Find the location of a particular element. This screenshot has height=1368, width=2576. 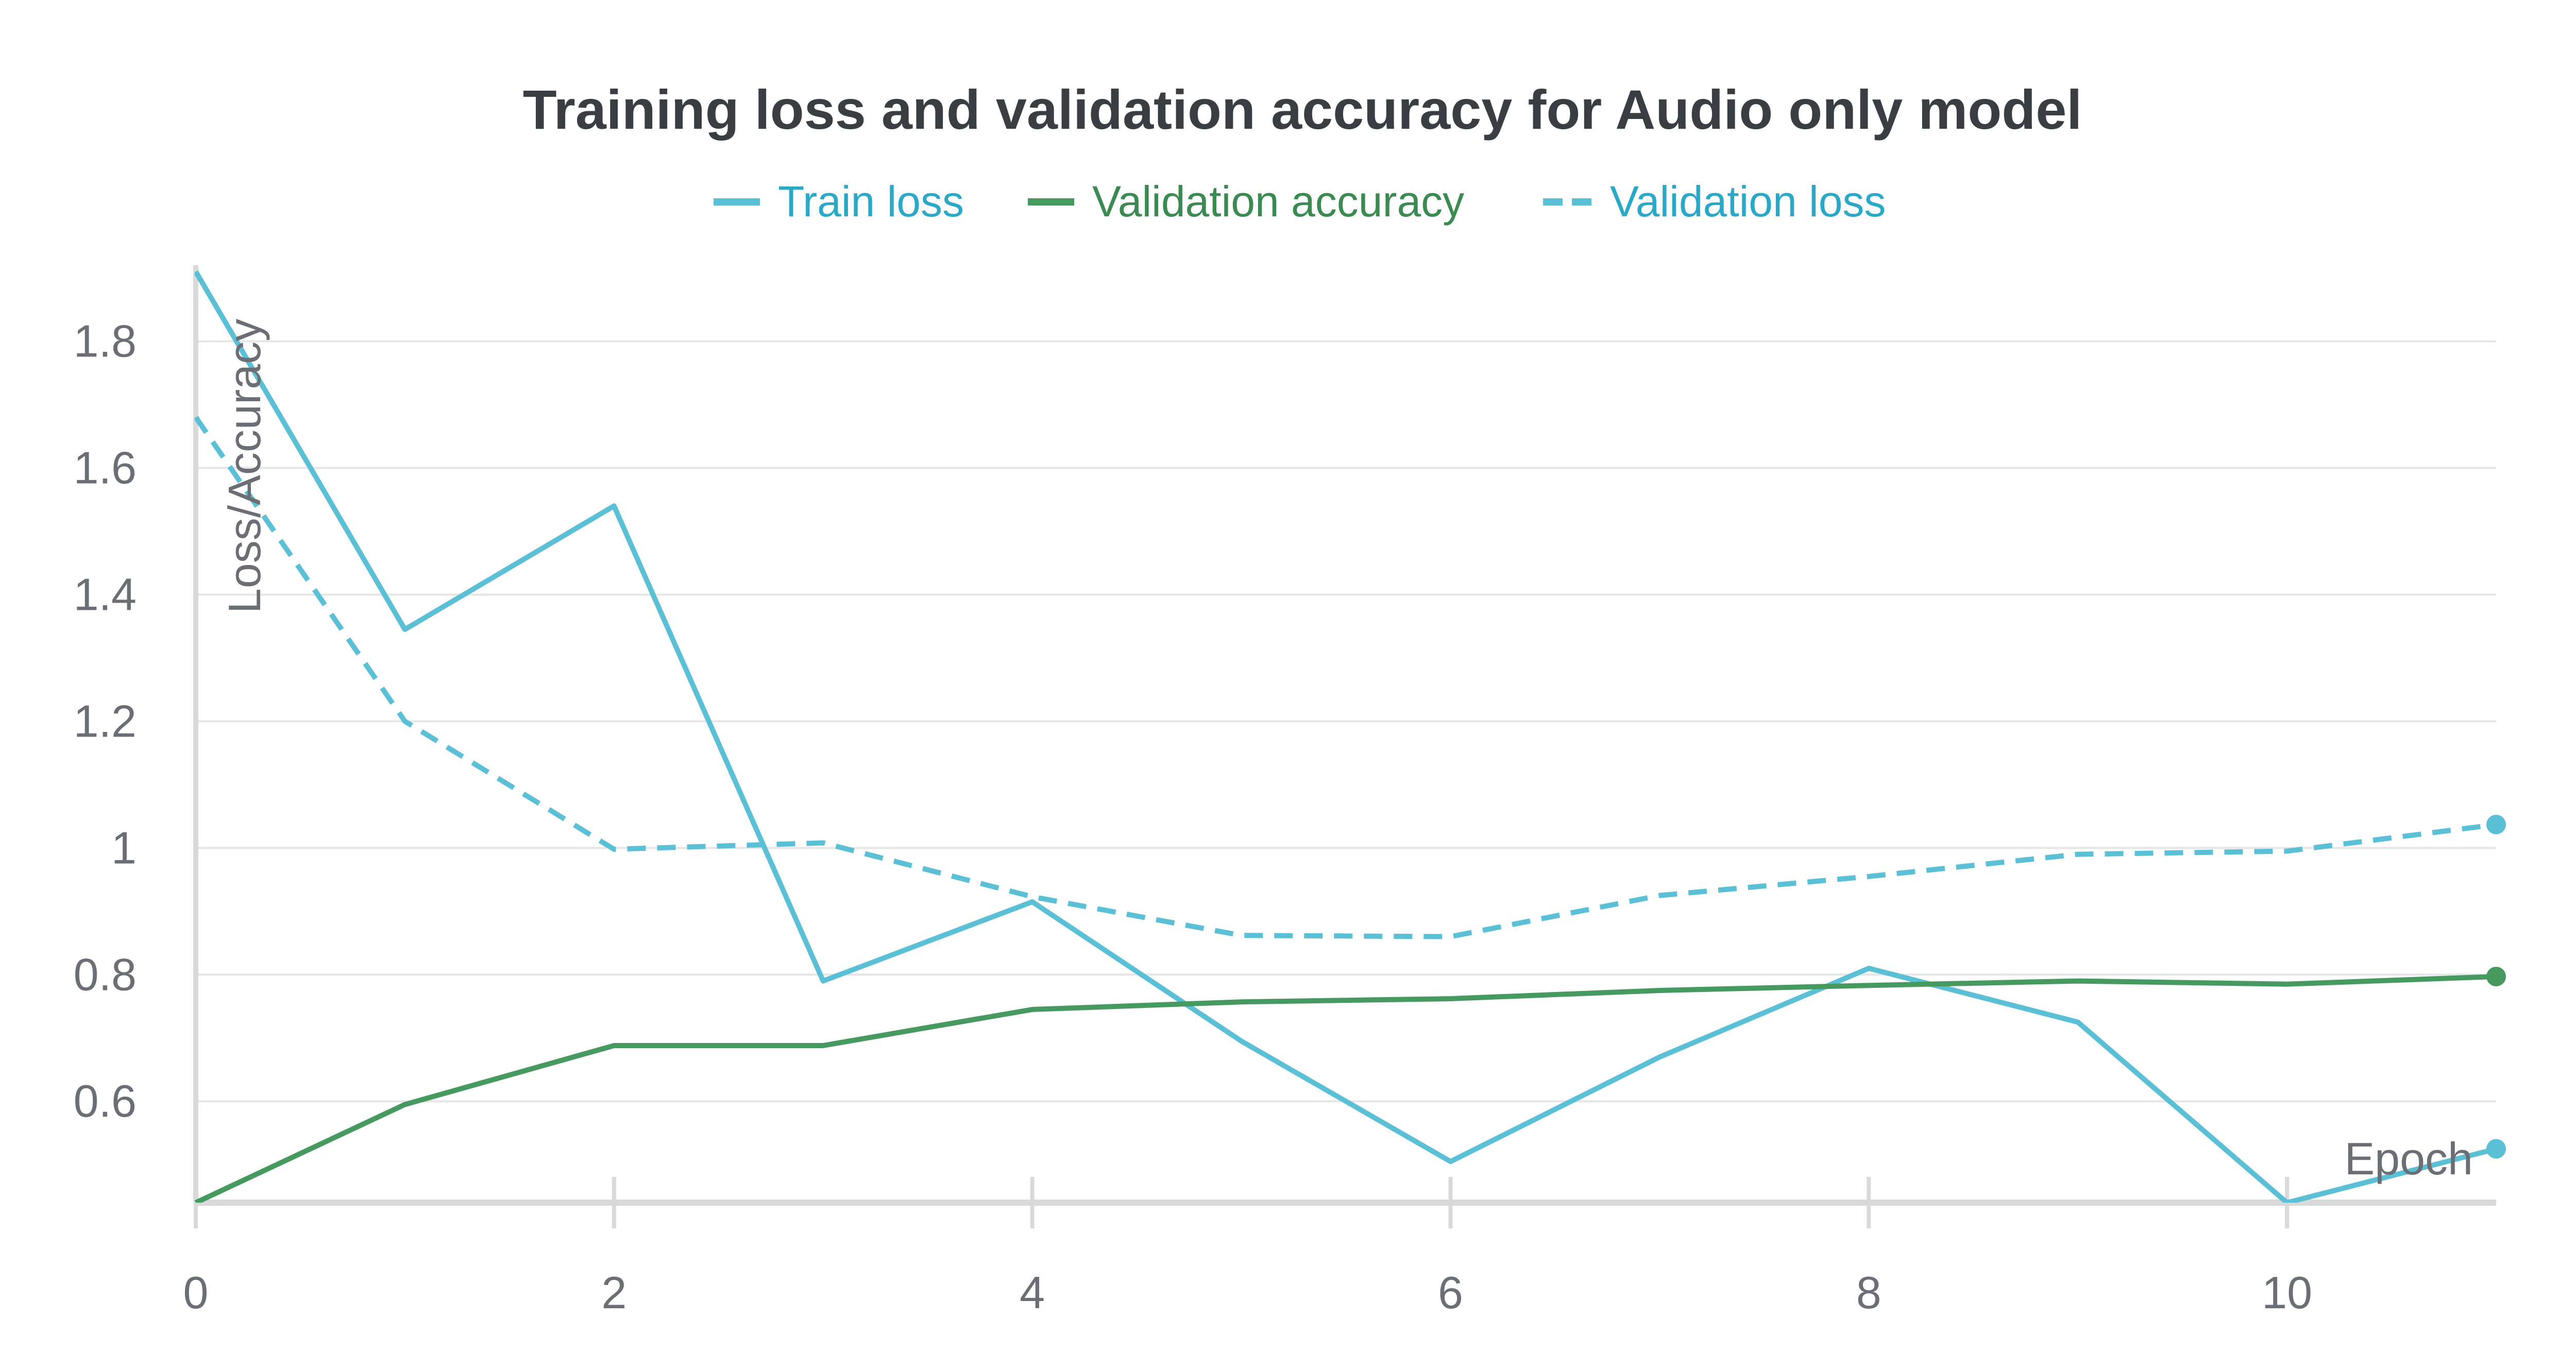

legend-item-validation-accuracy: Validation accuracy is located at coordinates (1246, 201).